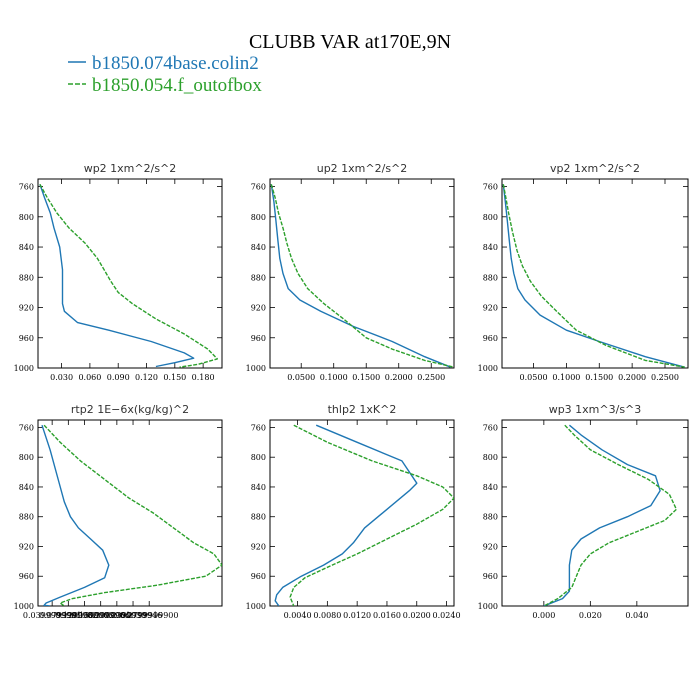  What do you see at coordinates (417, 615) in the screenshot?
I see `x-tick-label: 0.0200` at bounding box center [417, 615].